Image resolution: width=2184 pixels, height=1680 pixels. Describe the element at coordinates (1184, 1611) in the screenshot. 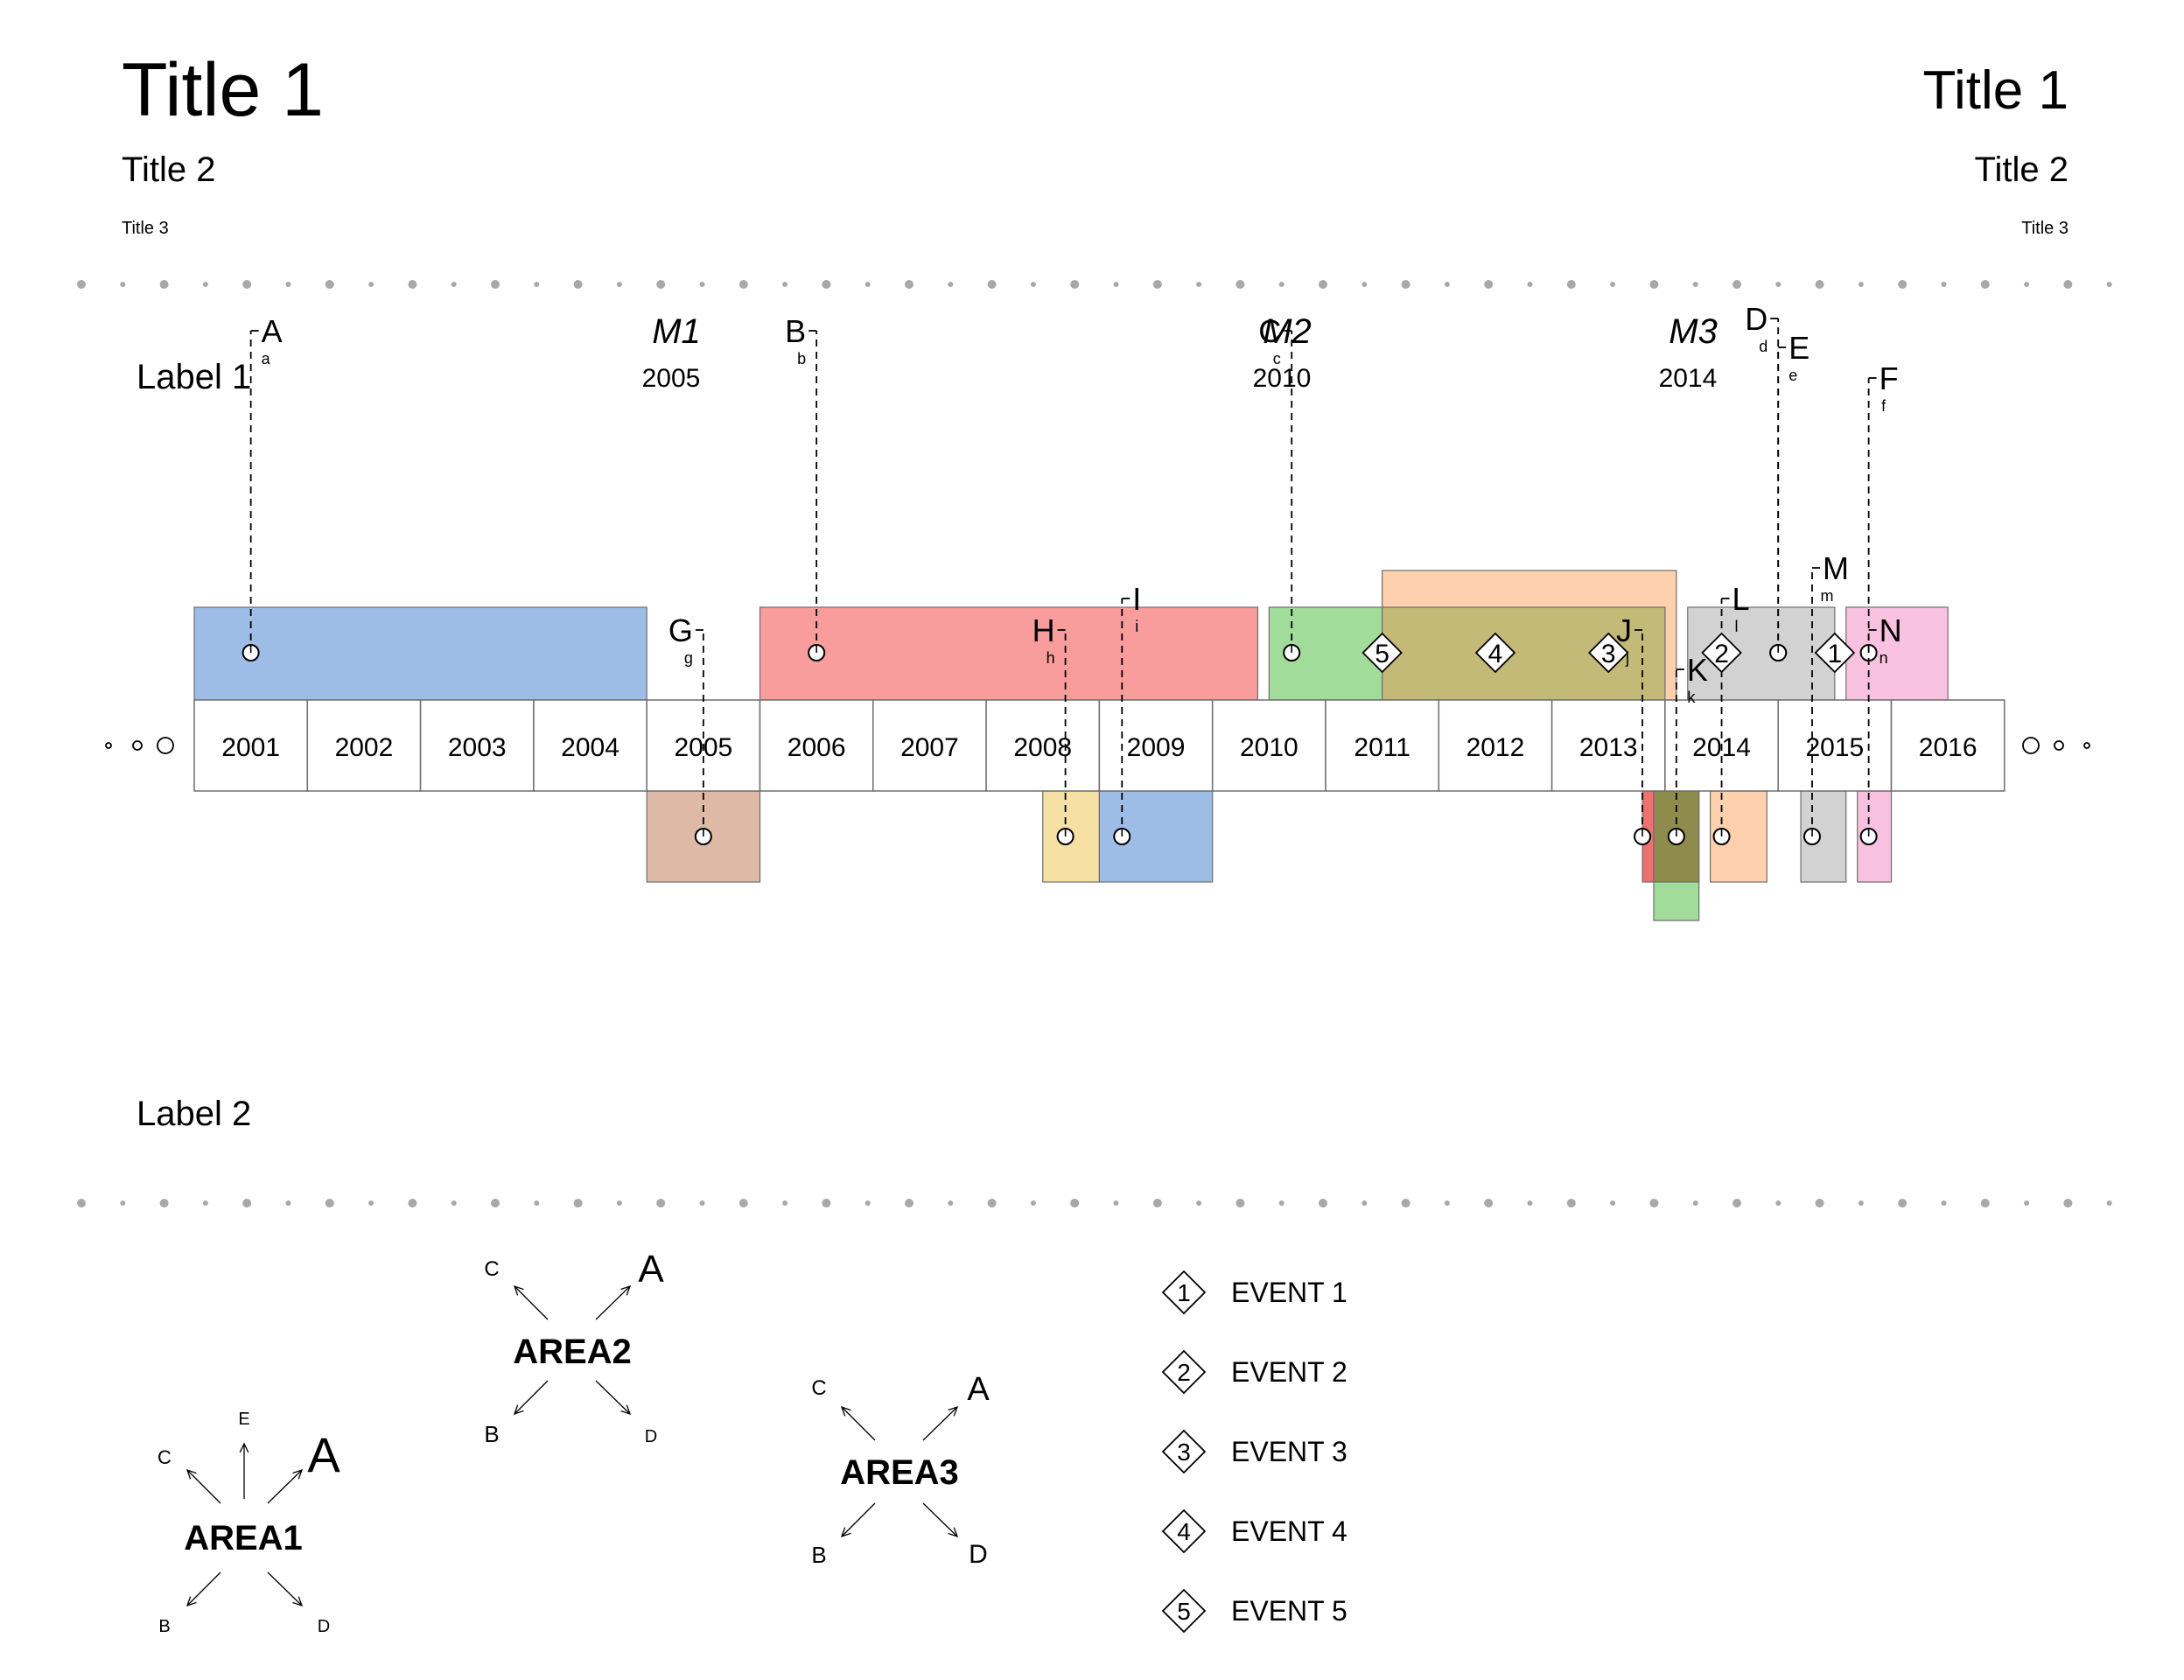

I see `legend-number: 5` at that location.